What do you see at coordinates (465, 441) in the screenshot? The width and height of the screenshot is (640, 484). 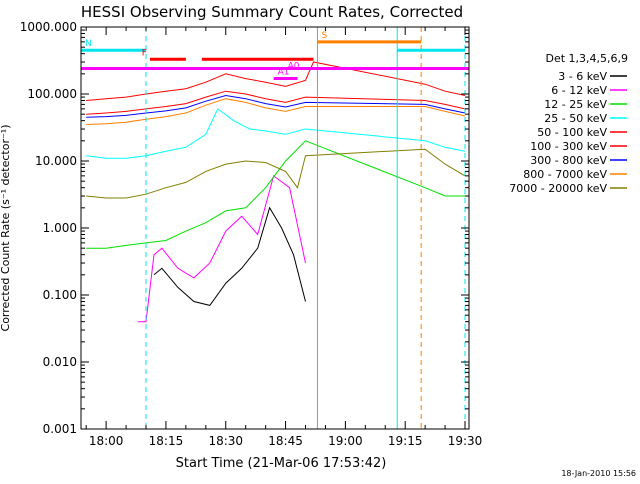 I see `x-tick-label-7: 19:30` at bounding box center [465, 441].